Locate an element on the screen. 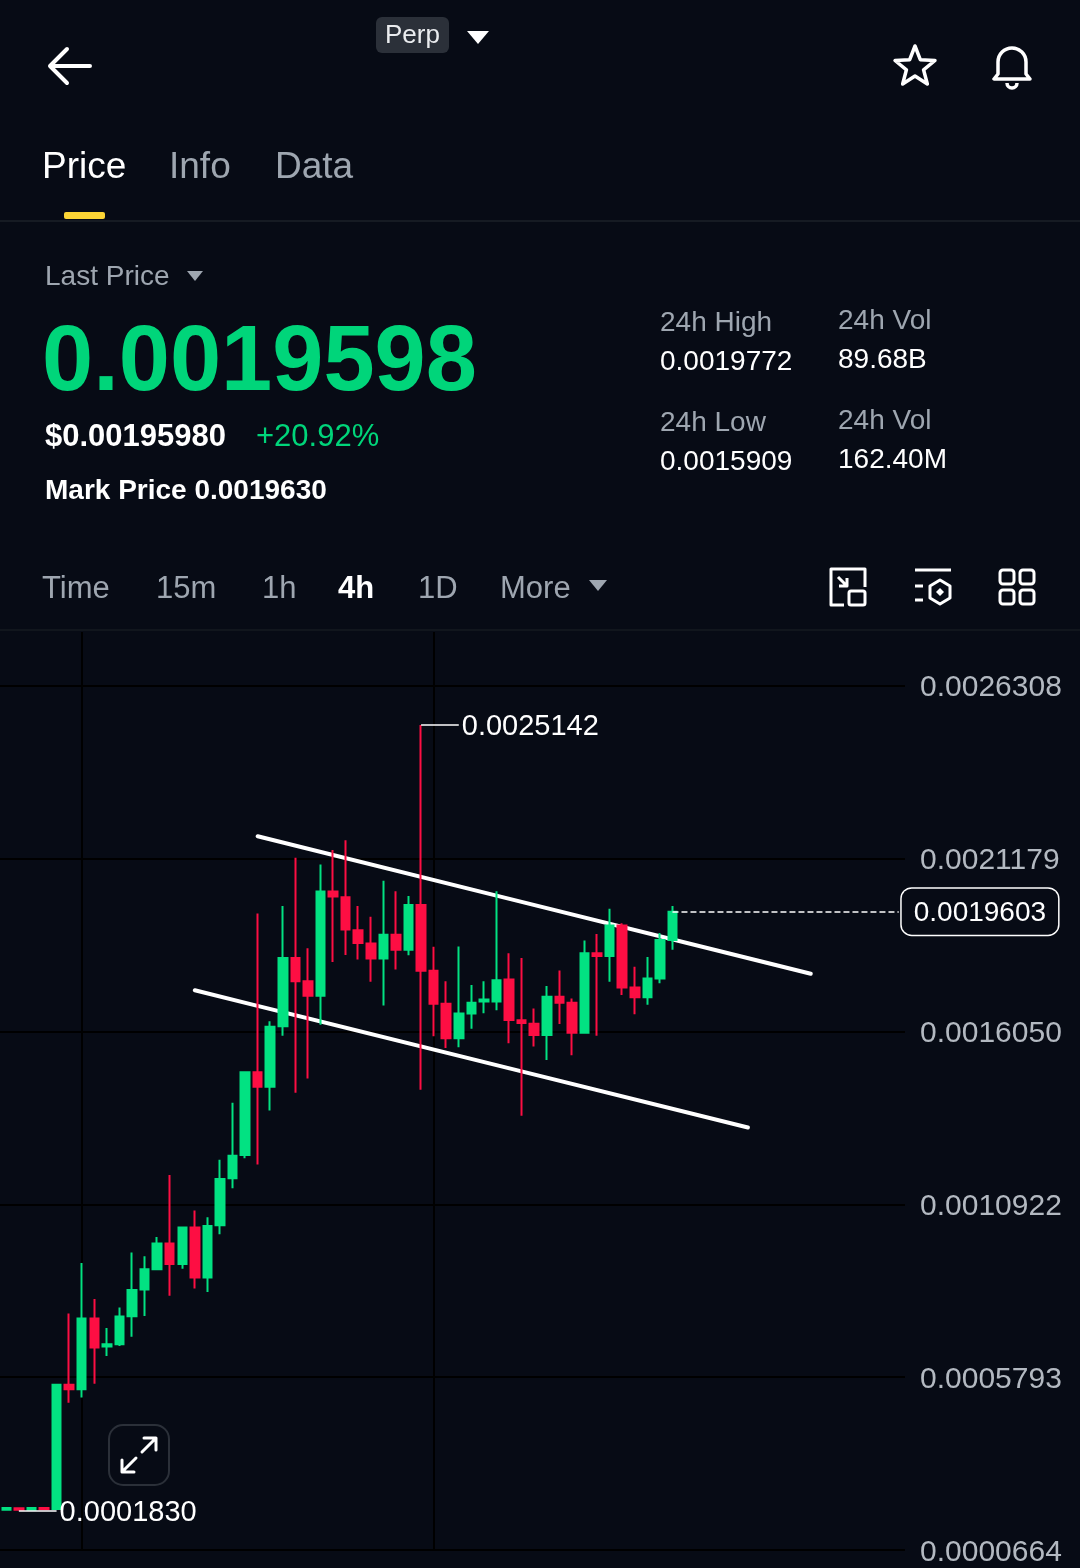 The image size is (1080, 1568). text: 1D is located at coordinates (438, 588).